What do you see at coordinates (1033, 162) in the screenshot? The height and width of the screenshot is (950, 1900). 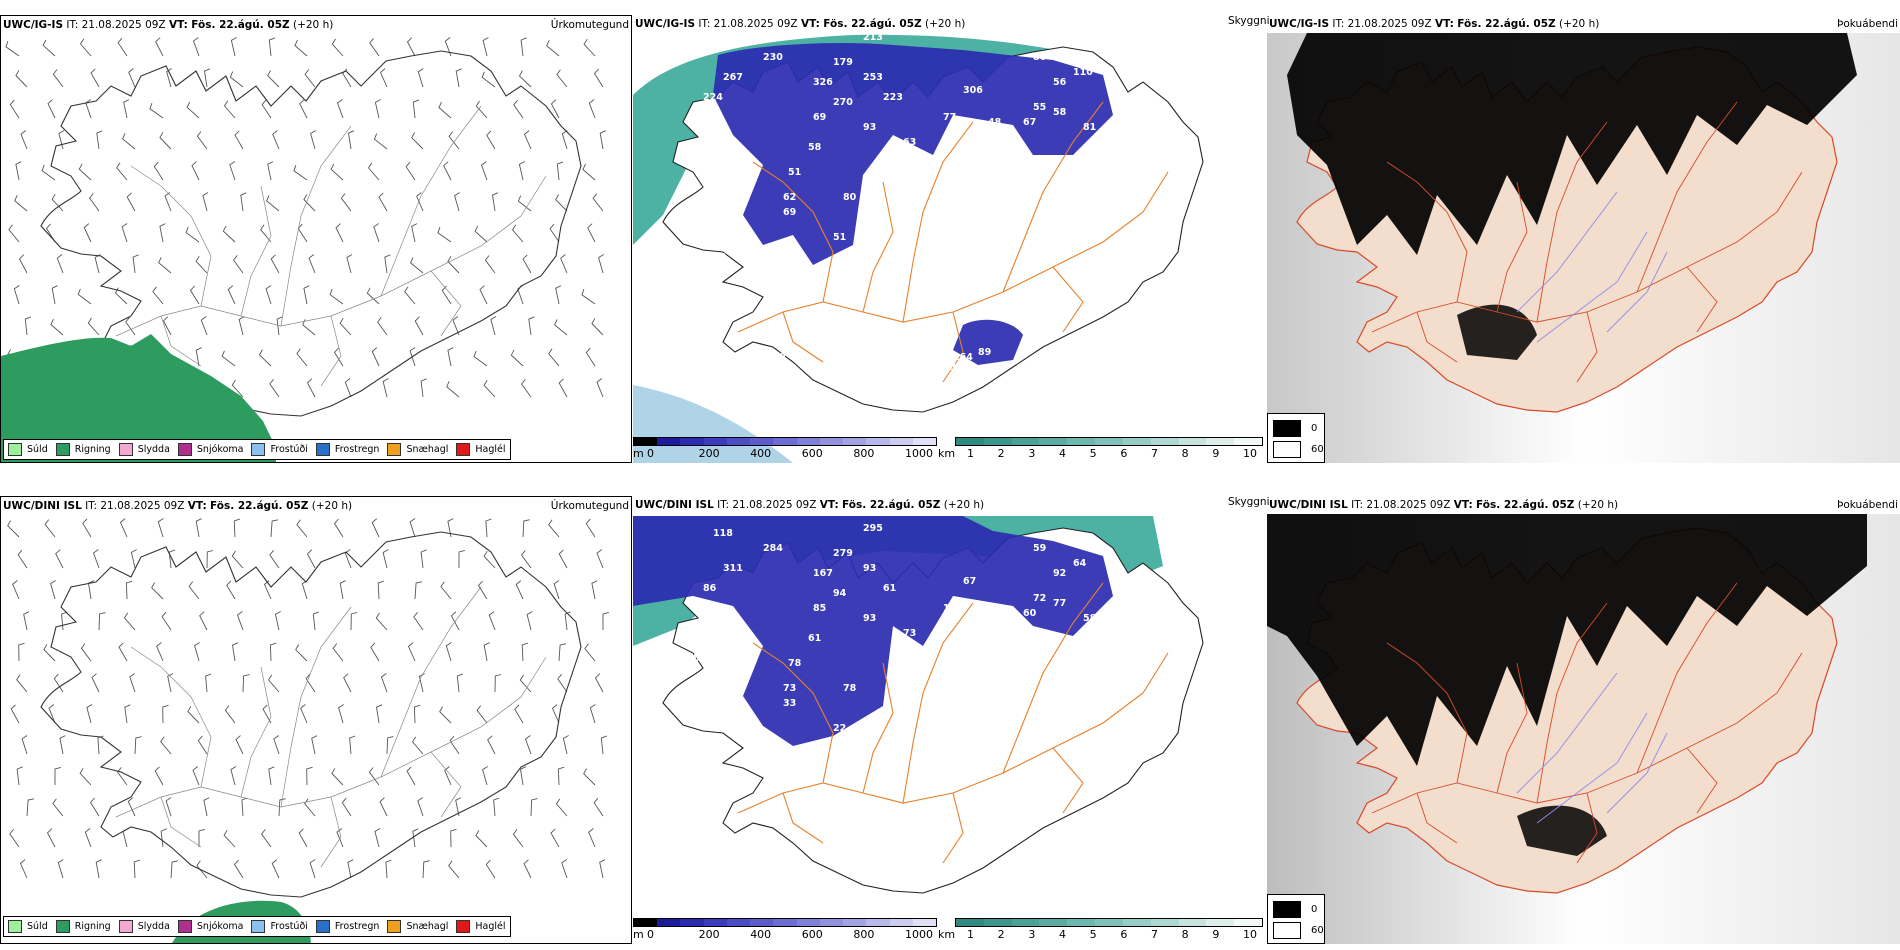 I see `cloud-base-value-label: 112` at bounding box center [1033, 162].